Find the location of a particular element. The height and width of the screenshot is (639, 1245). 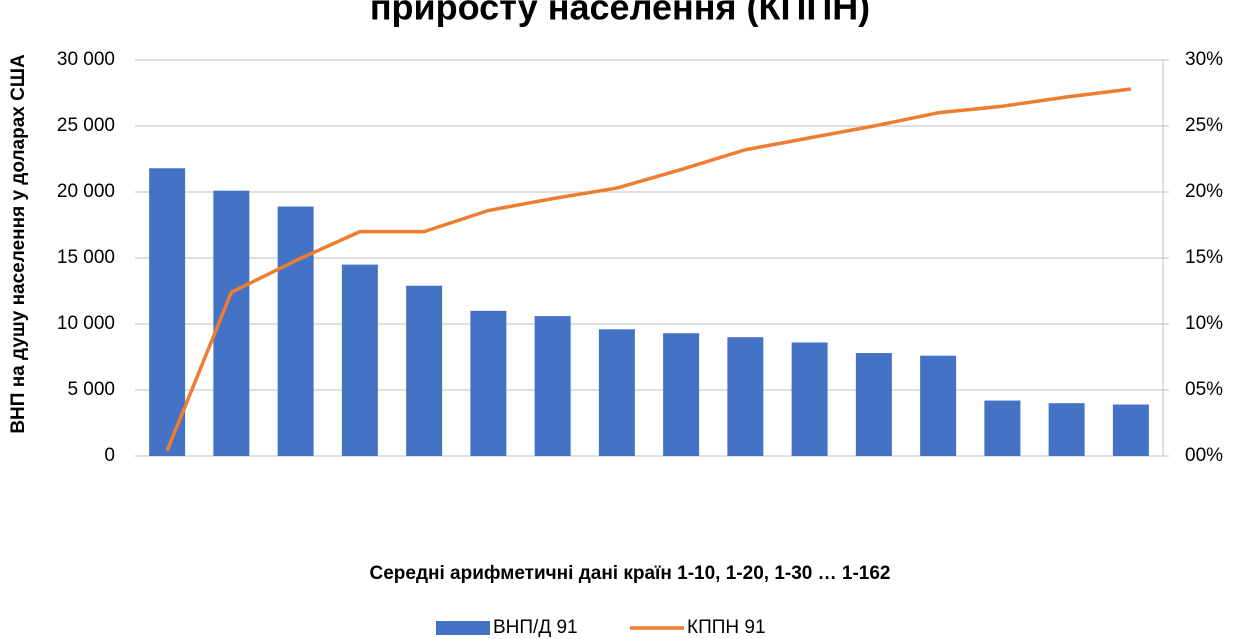

y-tick-label: 30 000 is located at coordinates (86, 59).